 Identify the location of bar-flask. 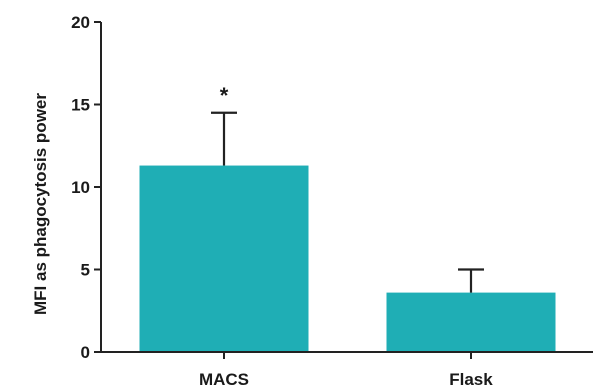
(471, 322).